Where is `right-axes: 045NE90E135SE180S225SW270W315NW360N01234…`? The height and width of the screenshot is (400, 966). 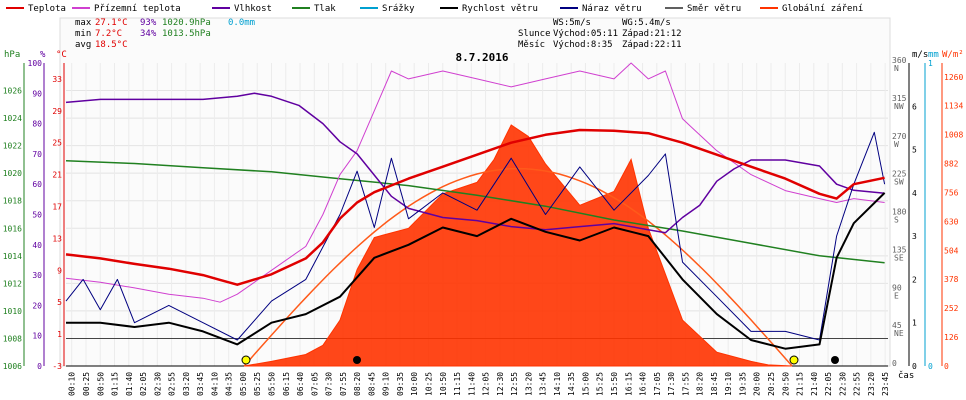
right-axes: 045NE90E135SE180S225SW270W315NW360N01234… is located at coordinates (927, 213).